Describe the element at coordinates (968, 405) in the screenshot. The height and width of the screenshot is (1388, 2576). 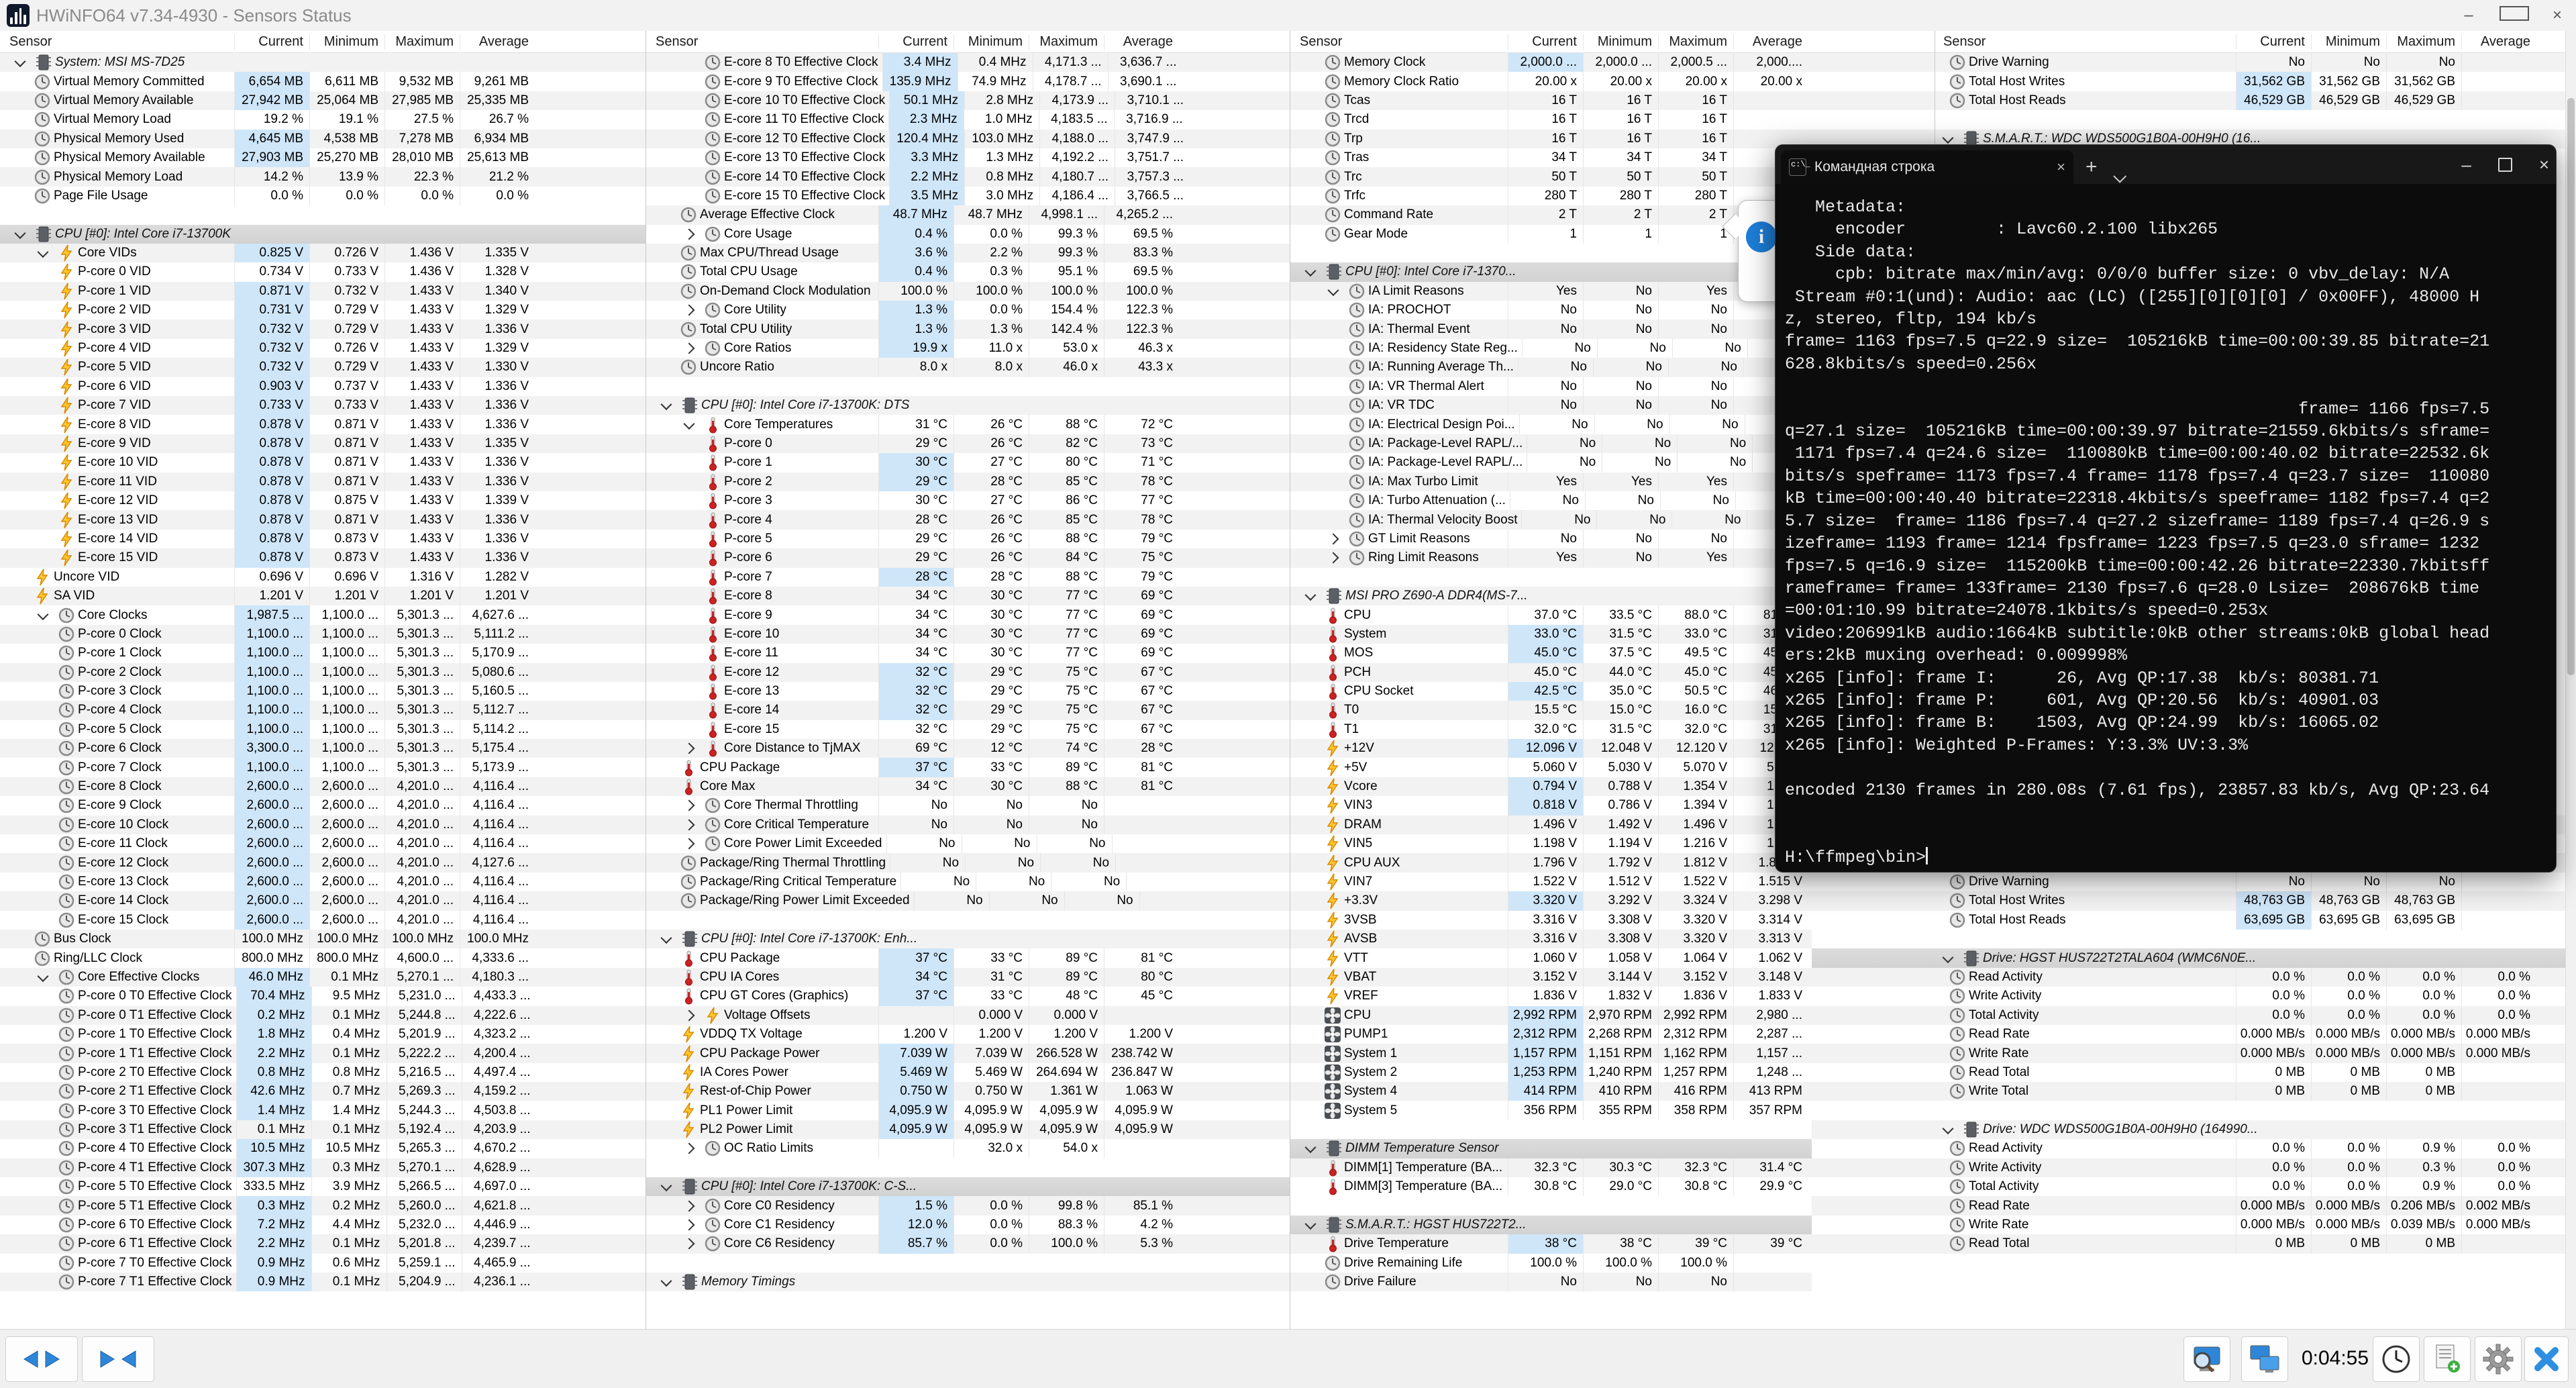
I see `group-header-row: CPU [#0]: Intel Core i7-13700K: DTS` at that location.